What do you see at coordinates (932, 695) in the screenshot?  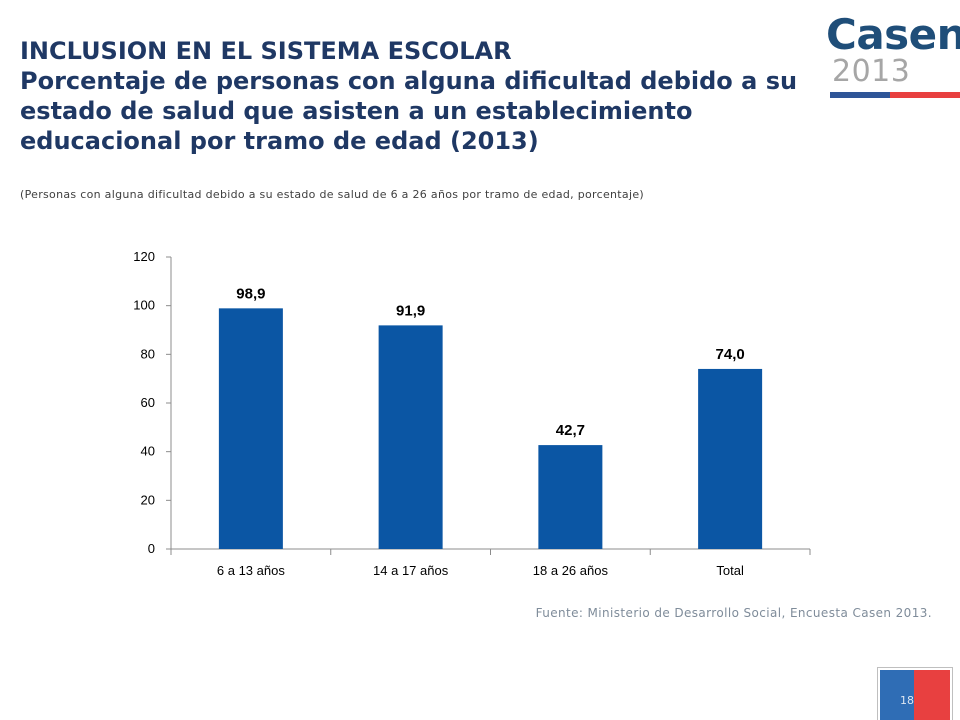 I see `badge-red` at bounding box center [932, 695].